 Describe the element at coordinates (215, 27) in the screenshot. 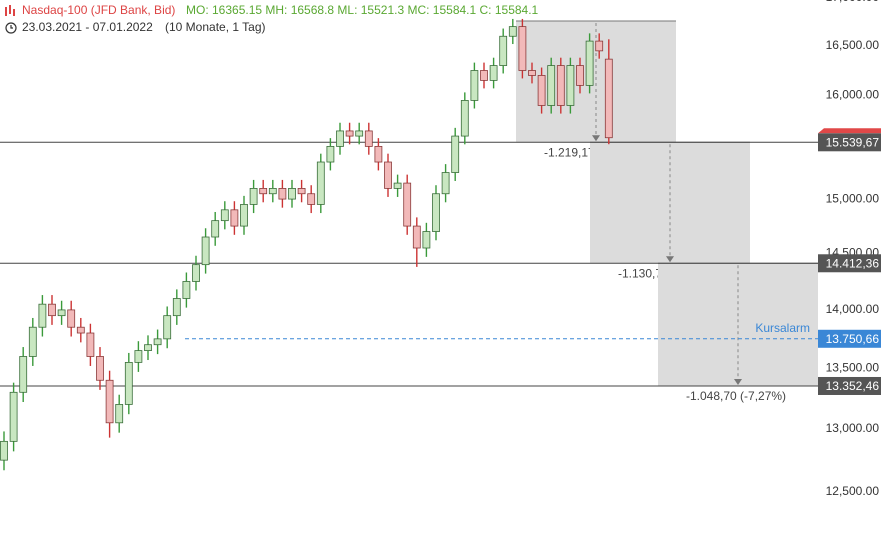

I see `period: (10 Monate, 1 Tag)` at that location.